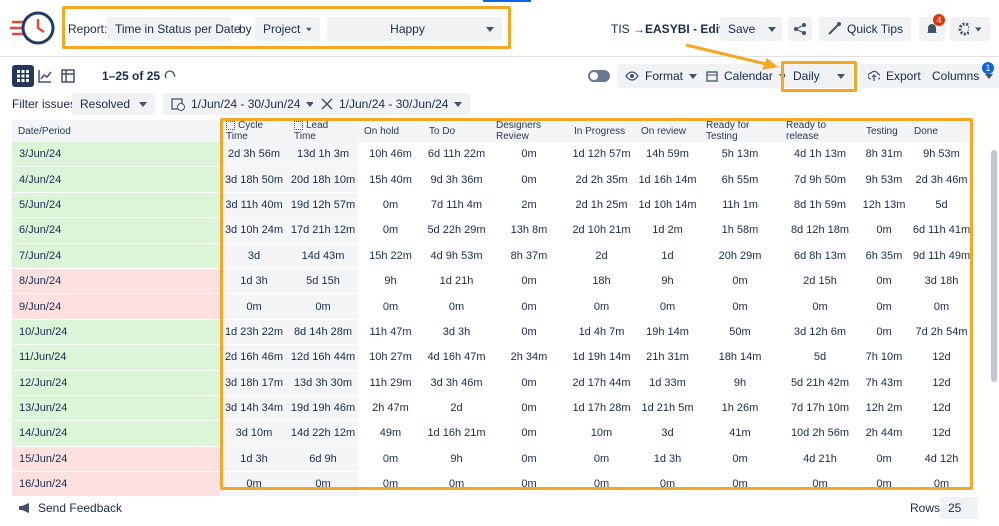 The height and width of the screenshot is (526, 999). What do you see at coordinates (390, 155) in the screenshot?
I see `duration-cell: 10h 46m` at bounding box center [390, 155].